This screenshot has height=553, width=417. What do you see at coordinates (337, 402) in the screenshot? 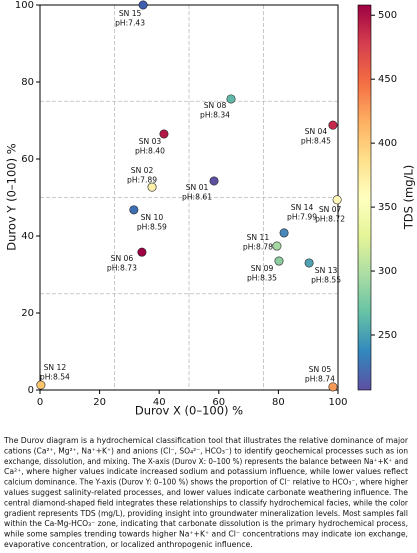
I see `x-tick-label: 100` at bounding box center [337, 402].